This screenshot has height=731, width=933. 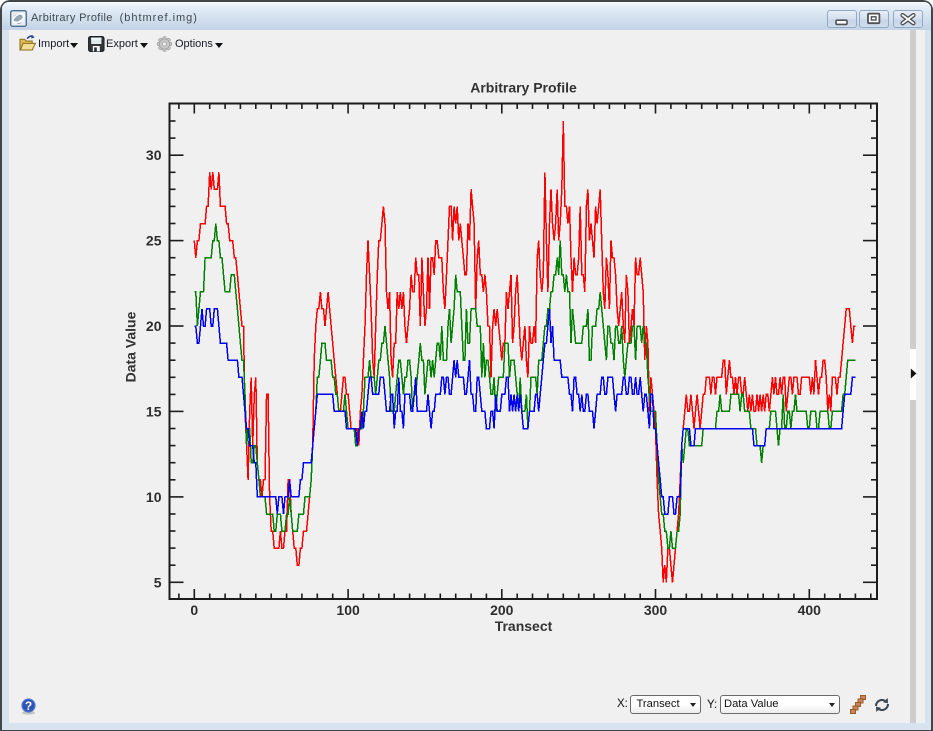 I want to click on svg-text: 400, so click(x=810, y=610).